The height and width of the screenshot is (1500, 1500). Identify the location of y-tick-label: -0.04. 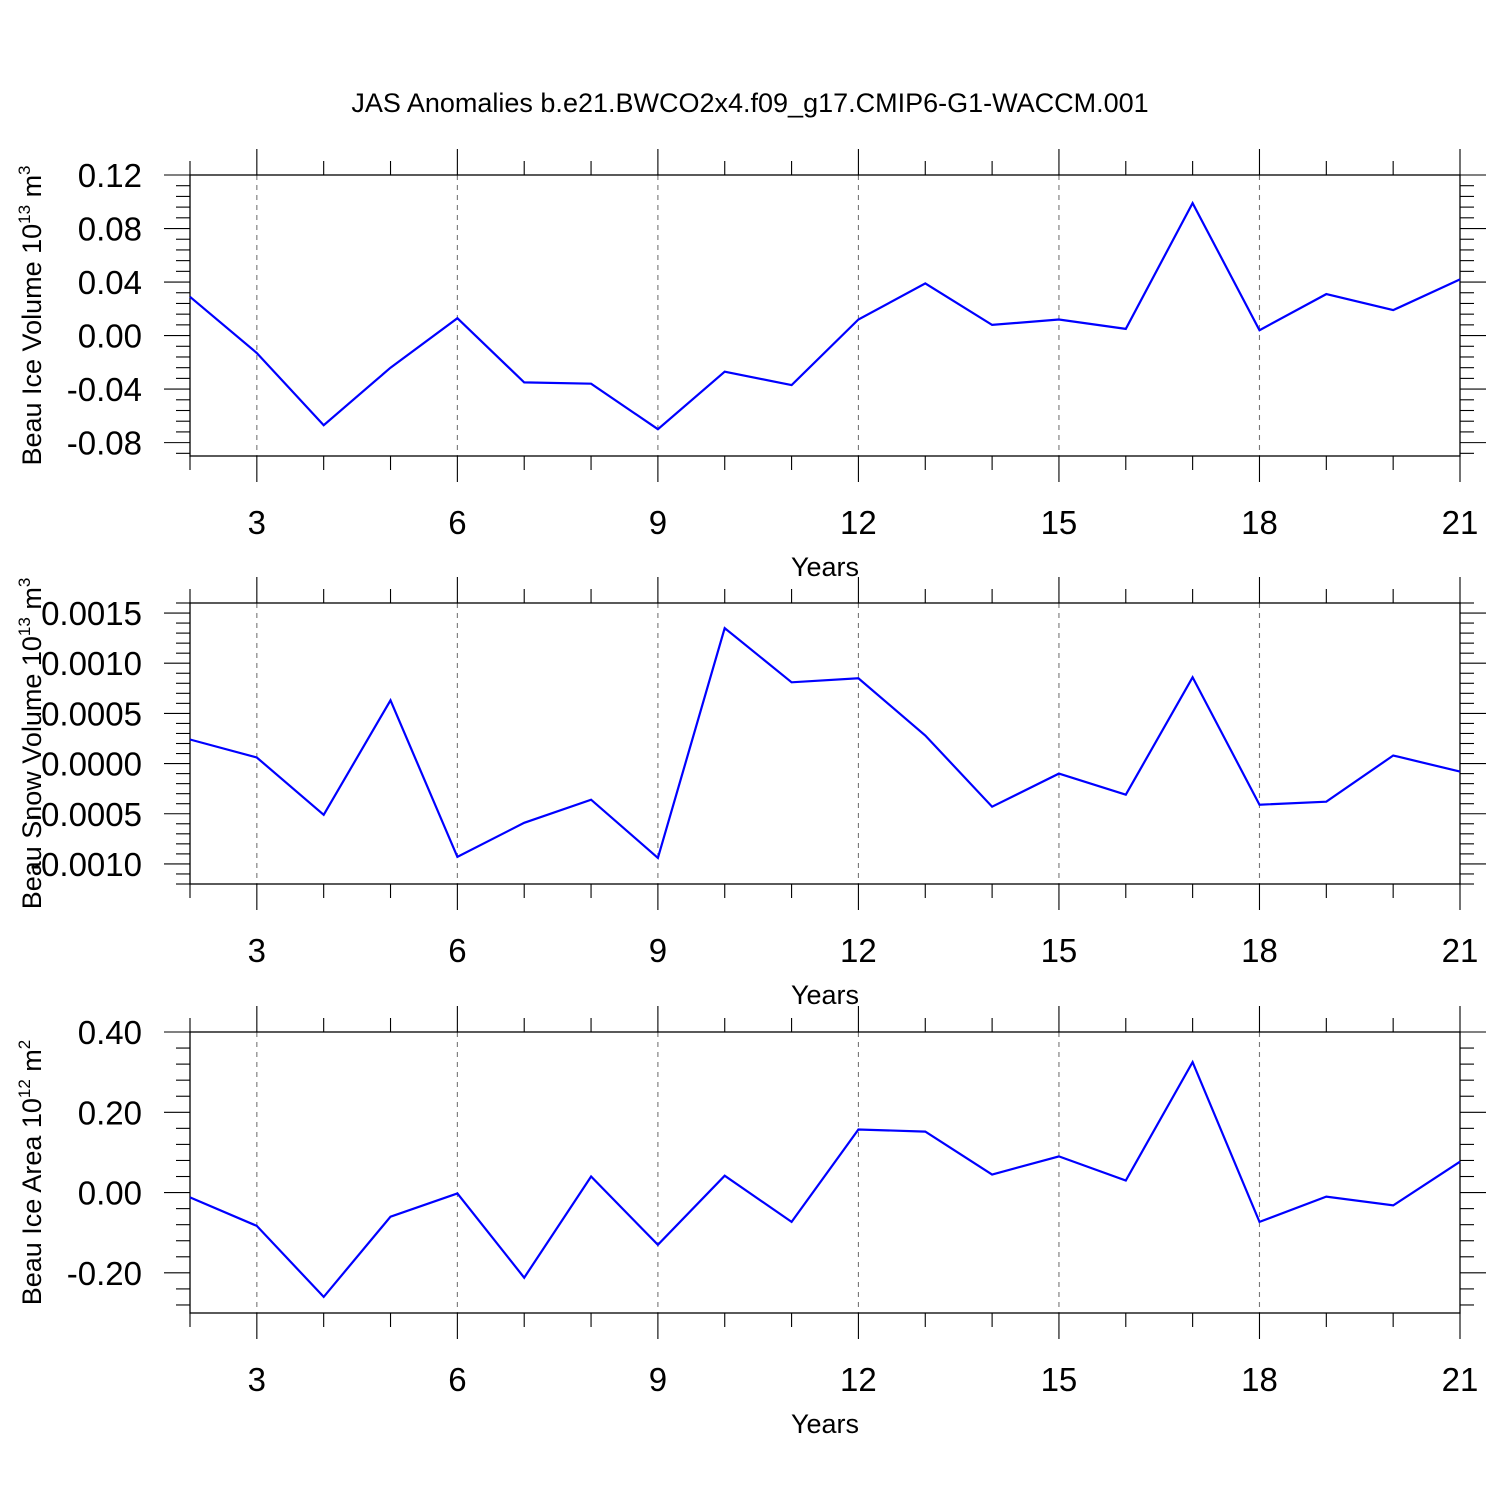
(104, 389).